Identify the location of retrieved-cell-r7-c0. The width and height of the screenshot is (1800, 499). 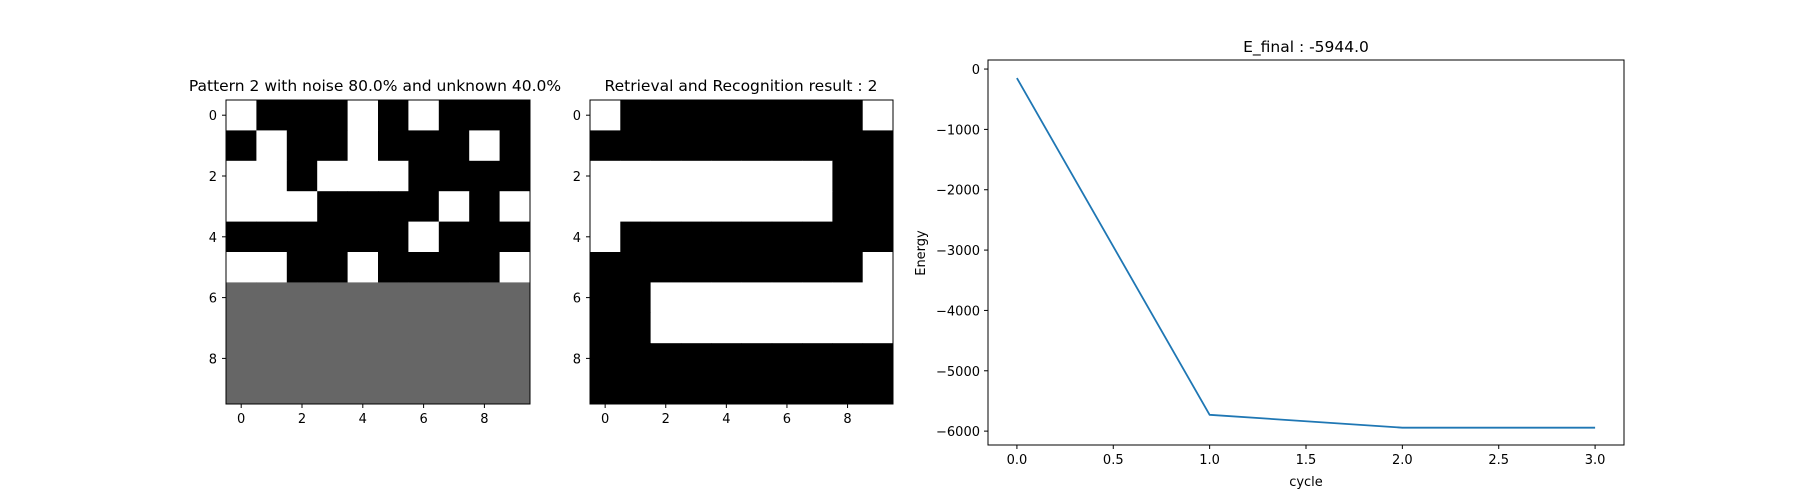
(605, 328).